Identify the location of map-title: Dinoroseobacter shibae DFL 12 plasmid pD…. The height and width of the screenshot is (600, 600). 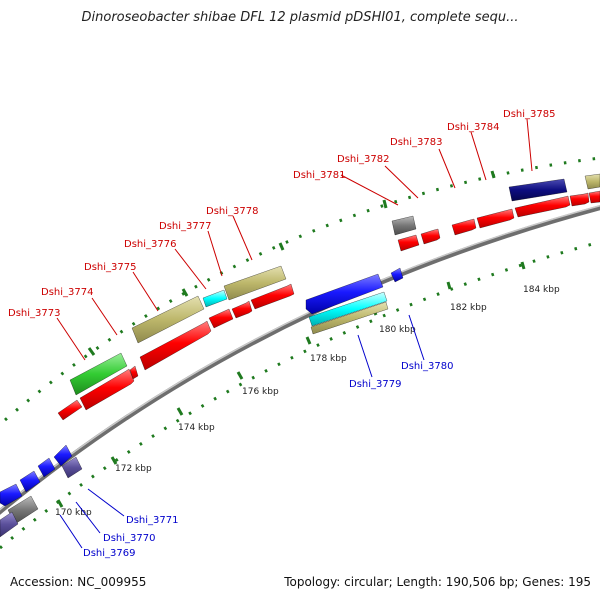
(300, 17).